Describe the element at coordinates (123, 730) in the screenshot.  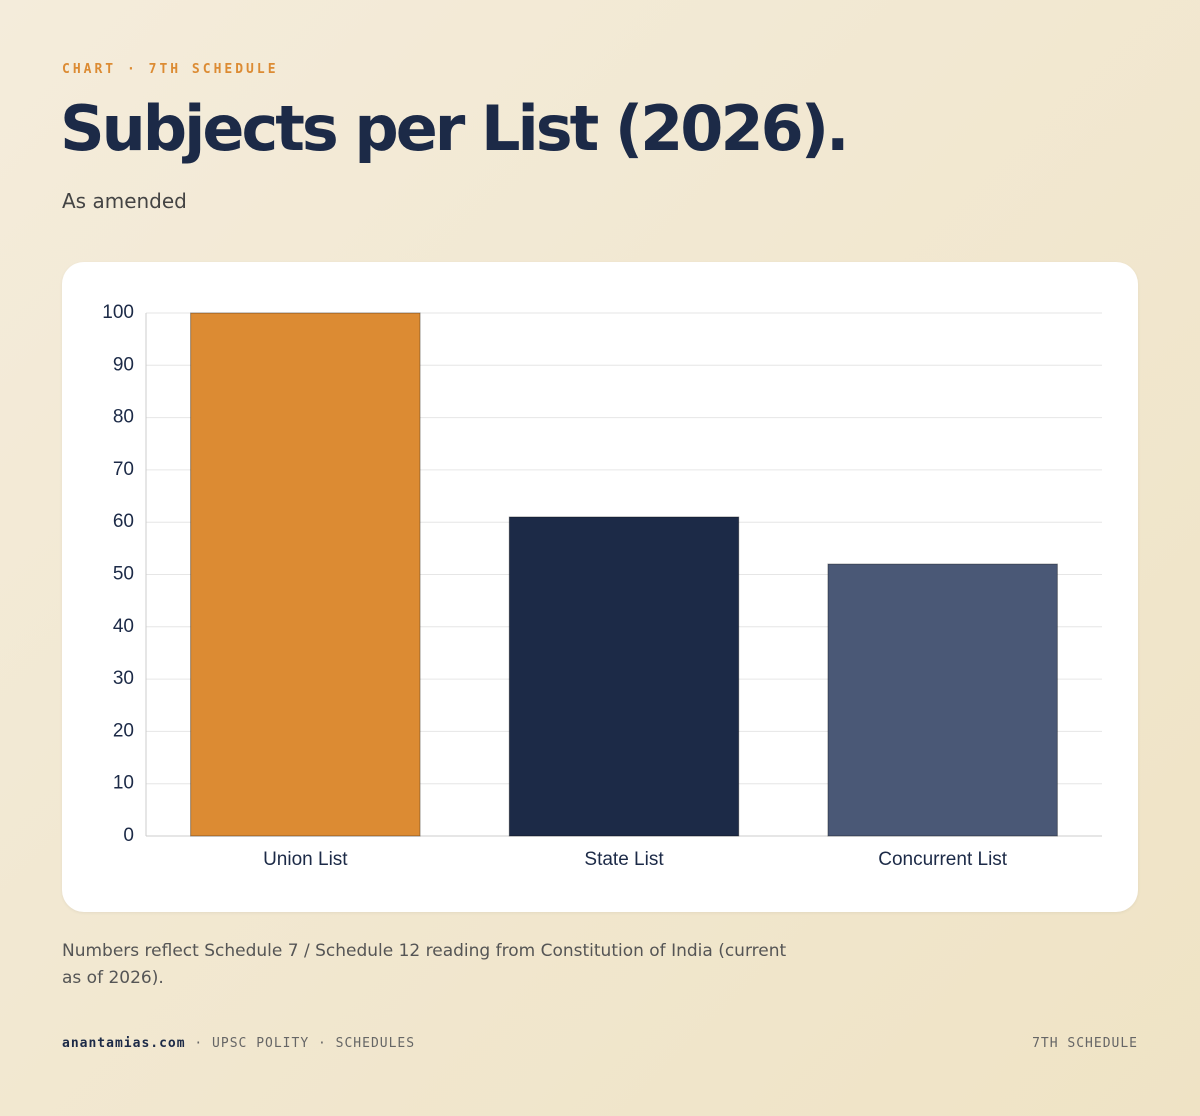
I see `y-tick-label: 20` at that location.